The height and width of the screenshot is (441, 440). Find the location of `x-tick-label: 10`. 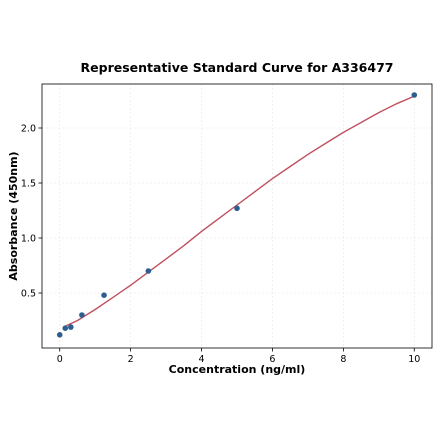

x-tick-label: 10 is located at coordinates (414, 359).